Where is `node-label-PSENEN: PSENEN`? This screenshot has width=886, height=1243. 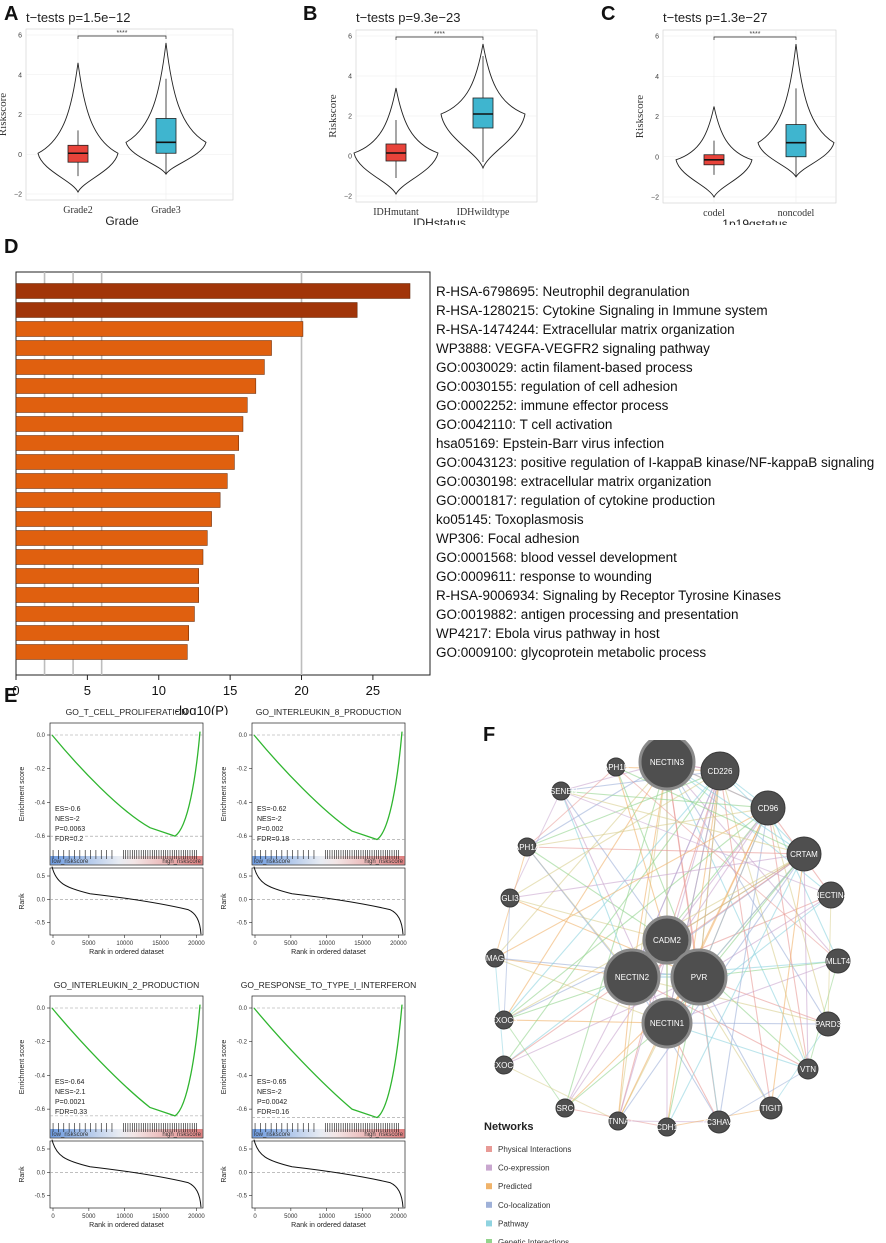 node-label-PSENEN: PSENEN is located at coordinates (561, 791).